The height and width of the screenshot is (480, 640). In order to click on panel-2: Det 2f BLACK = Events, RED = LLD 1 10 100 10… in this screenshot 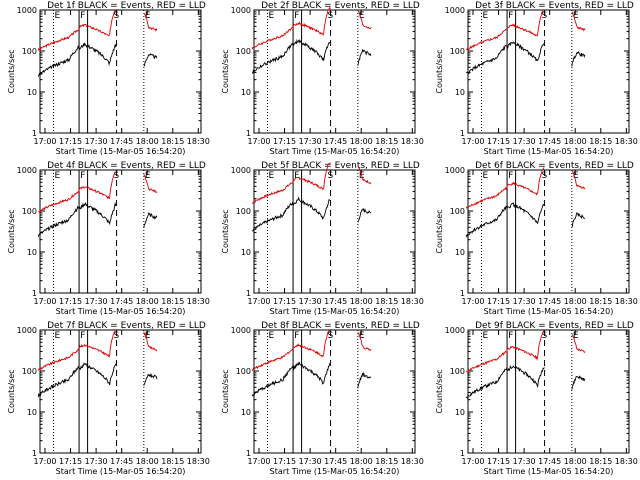, I will do `click(322, 78)`.